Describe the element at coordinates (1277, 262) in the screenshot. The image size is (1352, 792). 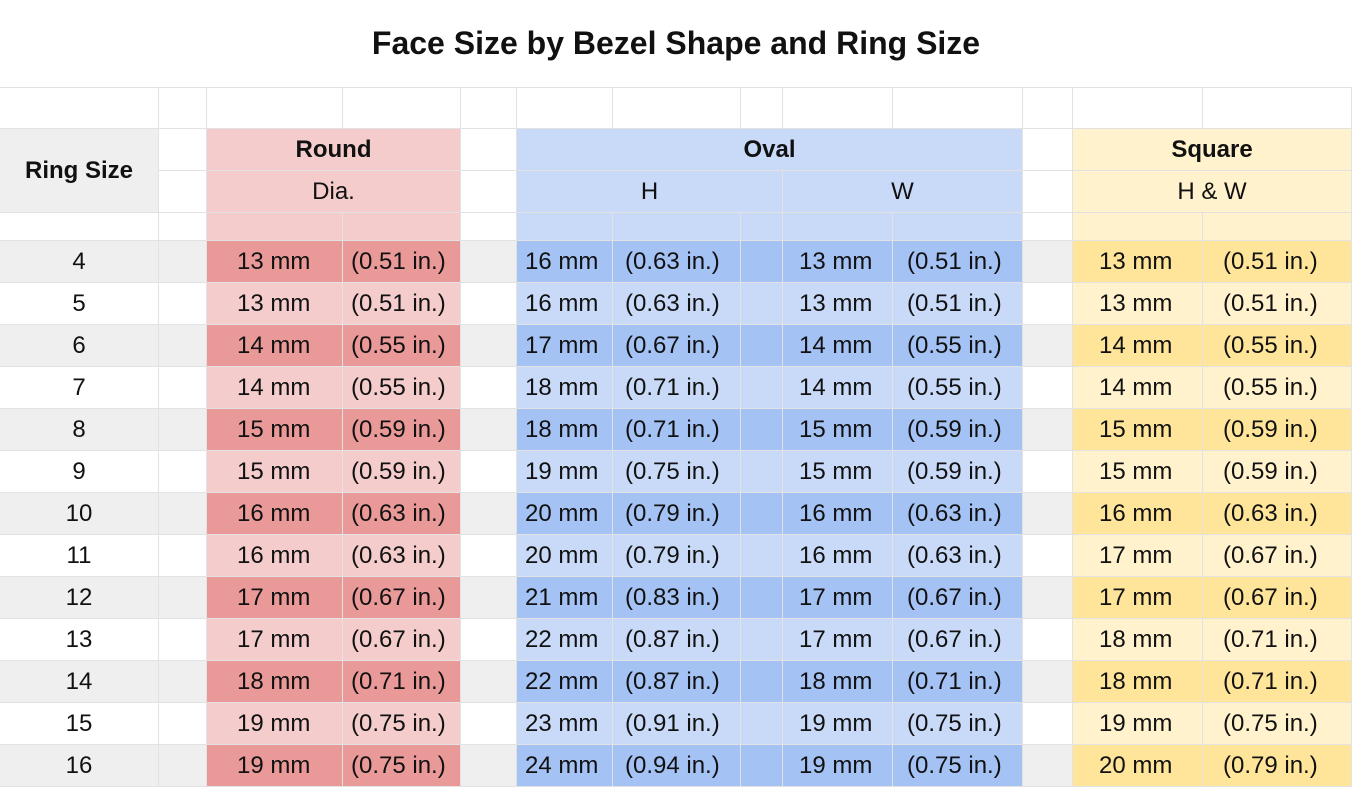
I see `square-in-cell: (0.51 in.)` at that location.